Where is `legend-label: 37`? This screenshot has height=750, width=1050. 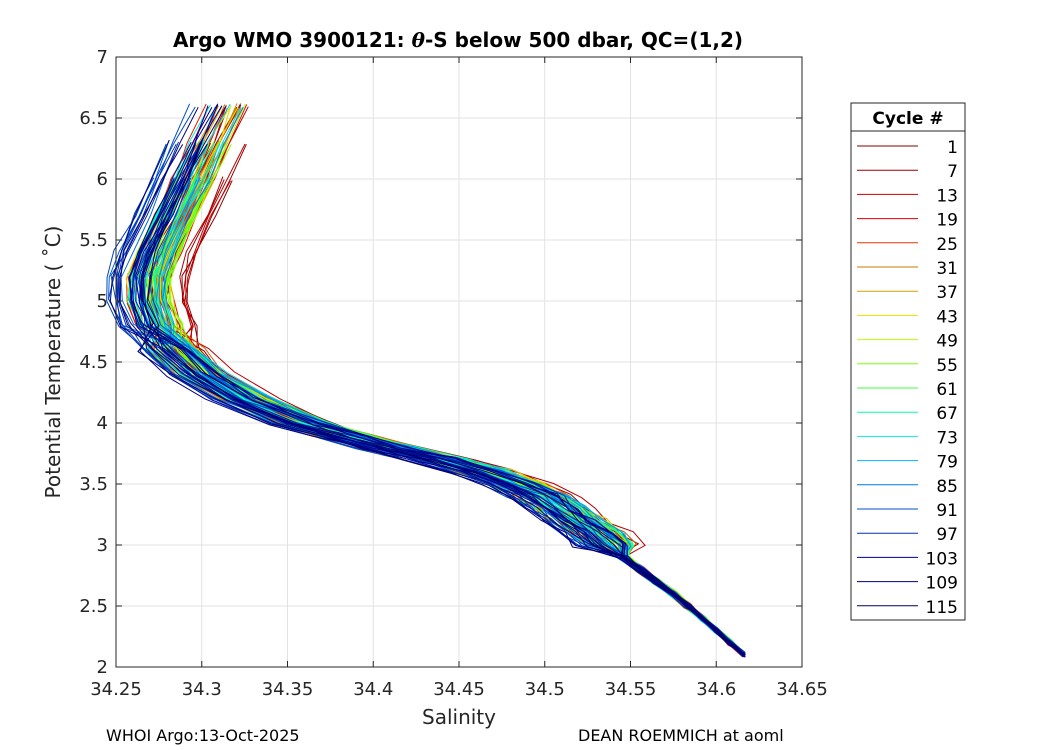
legend-label: 37 is located at coordinates (947, 293).